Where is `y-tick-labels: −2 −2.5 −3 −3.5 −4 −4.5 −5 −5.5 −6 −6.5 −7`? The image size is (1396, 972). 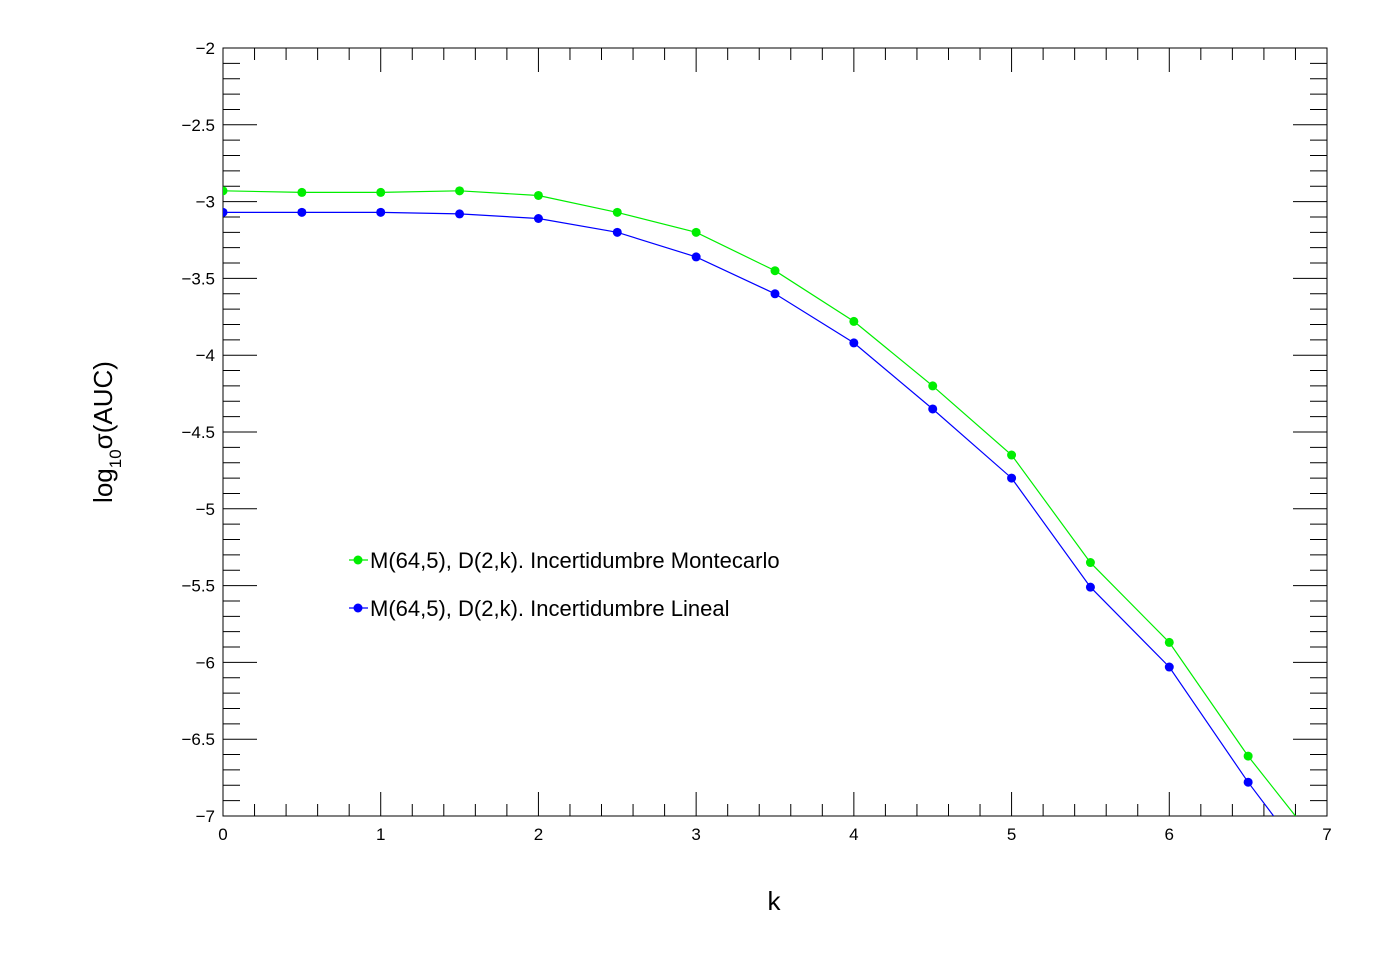 y-tick-labels: −2 −2.5 −3 −3.5 −4 −4.5 −5 −5.5 −6 −6.5 −7 is located at coordinates (198, 432).